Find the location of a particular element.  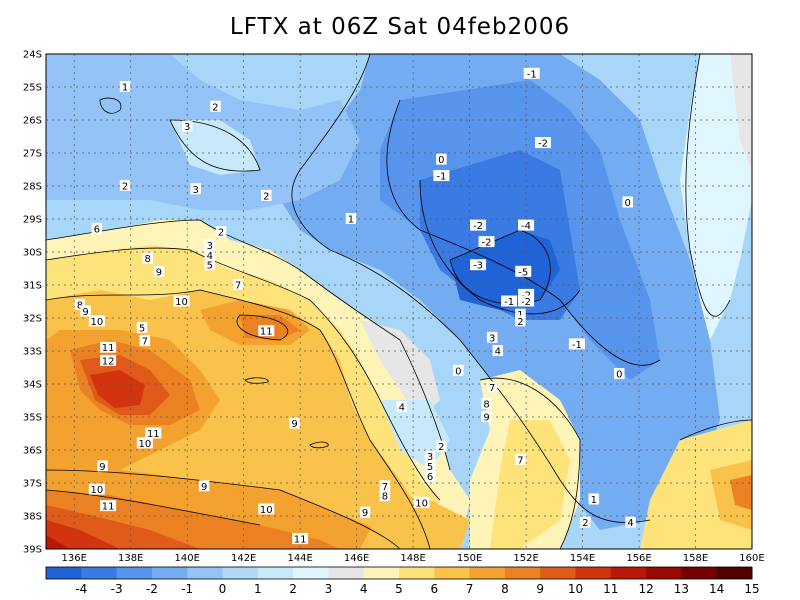

svg-text: 7 is located at coordinates (238, 286).